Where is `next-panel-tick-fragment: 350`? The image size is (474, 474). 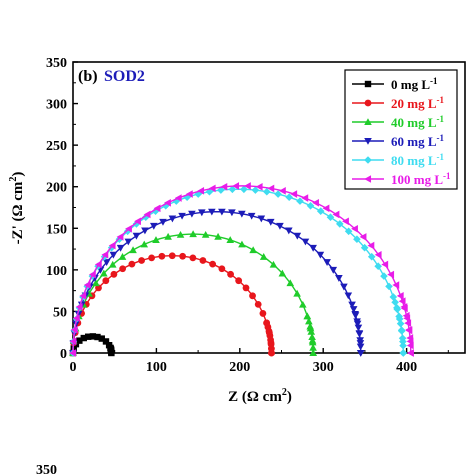 next-panel-tick-fragment: 350 is located at coordinates (46, 468).